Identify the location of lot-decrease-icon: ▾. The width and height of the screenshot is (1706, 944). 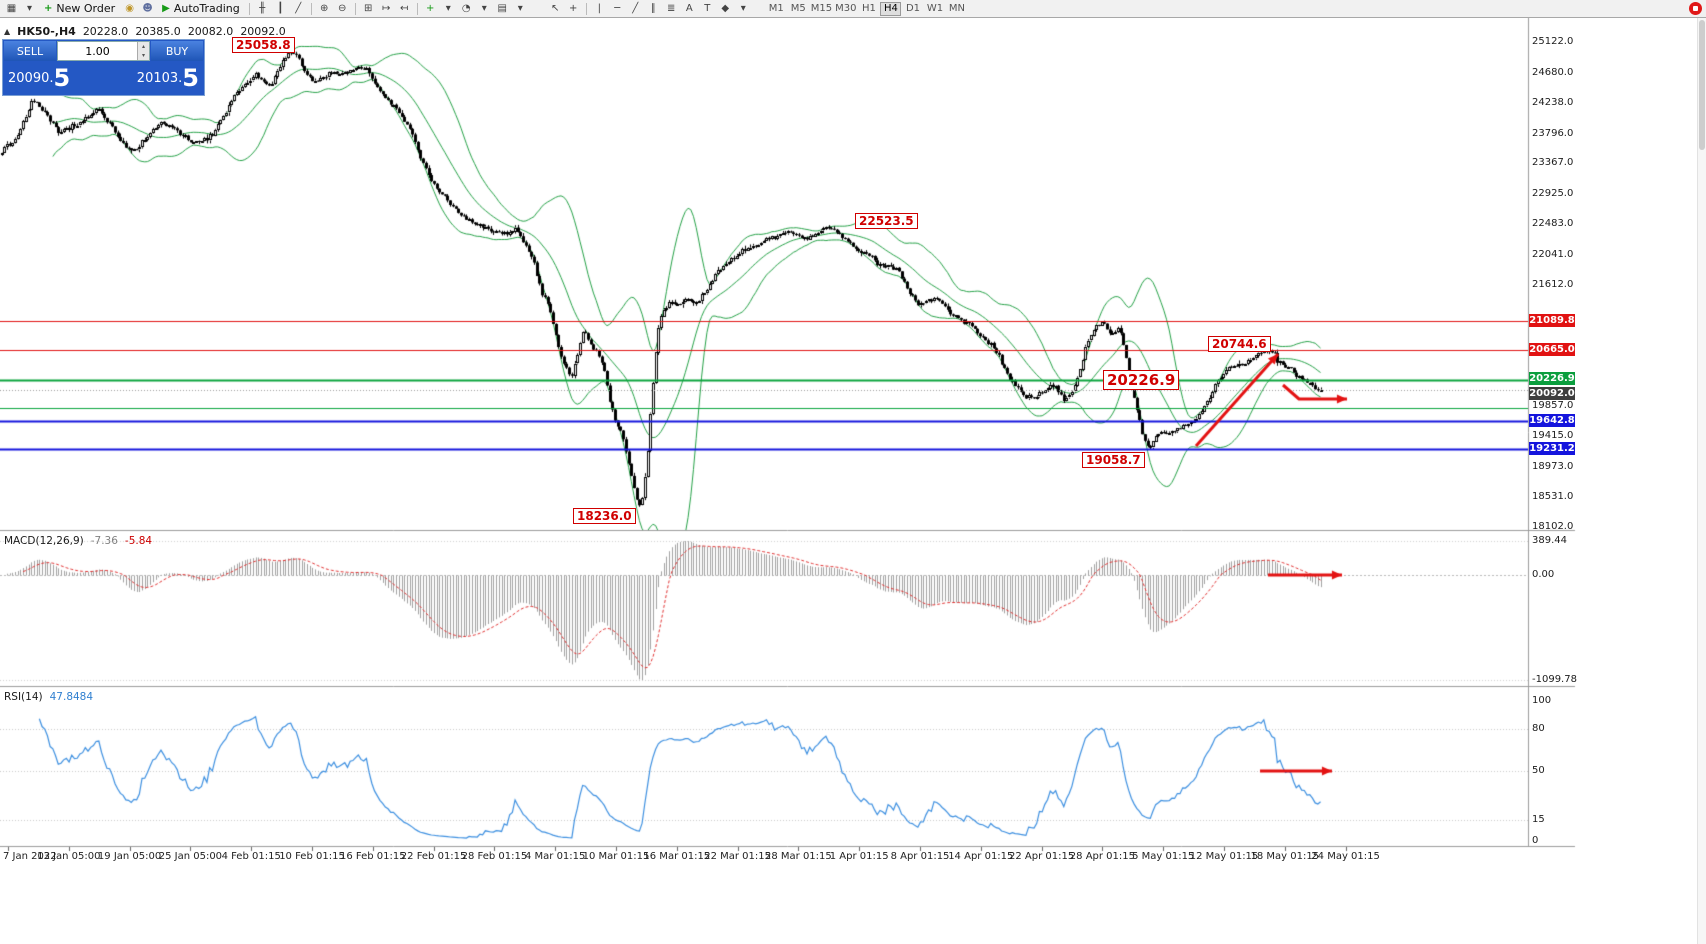
(143, 55).